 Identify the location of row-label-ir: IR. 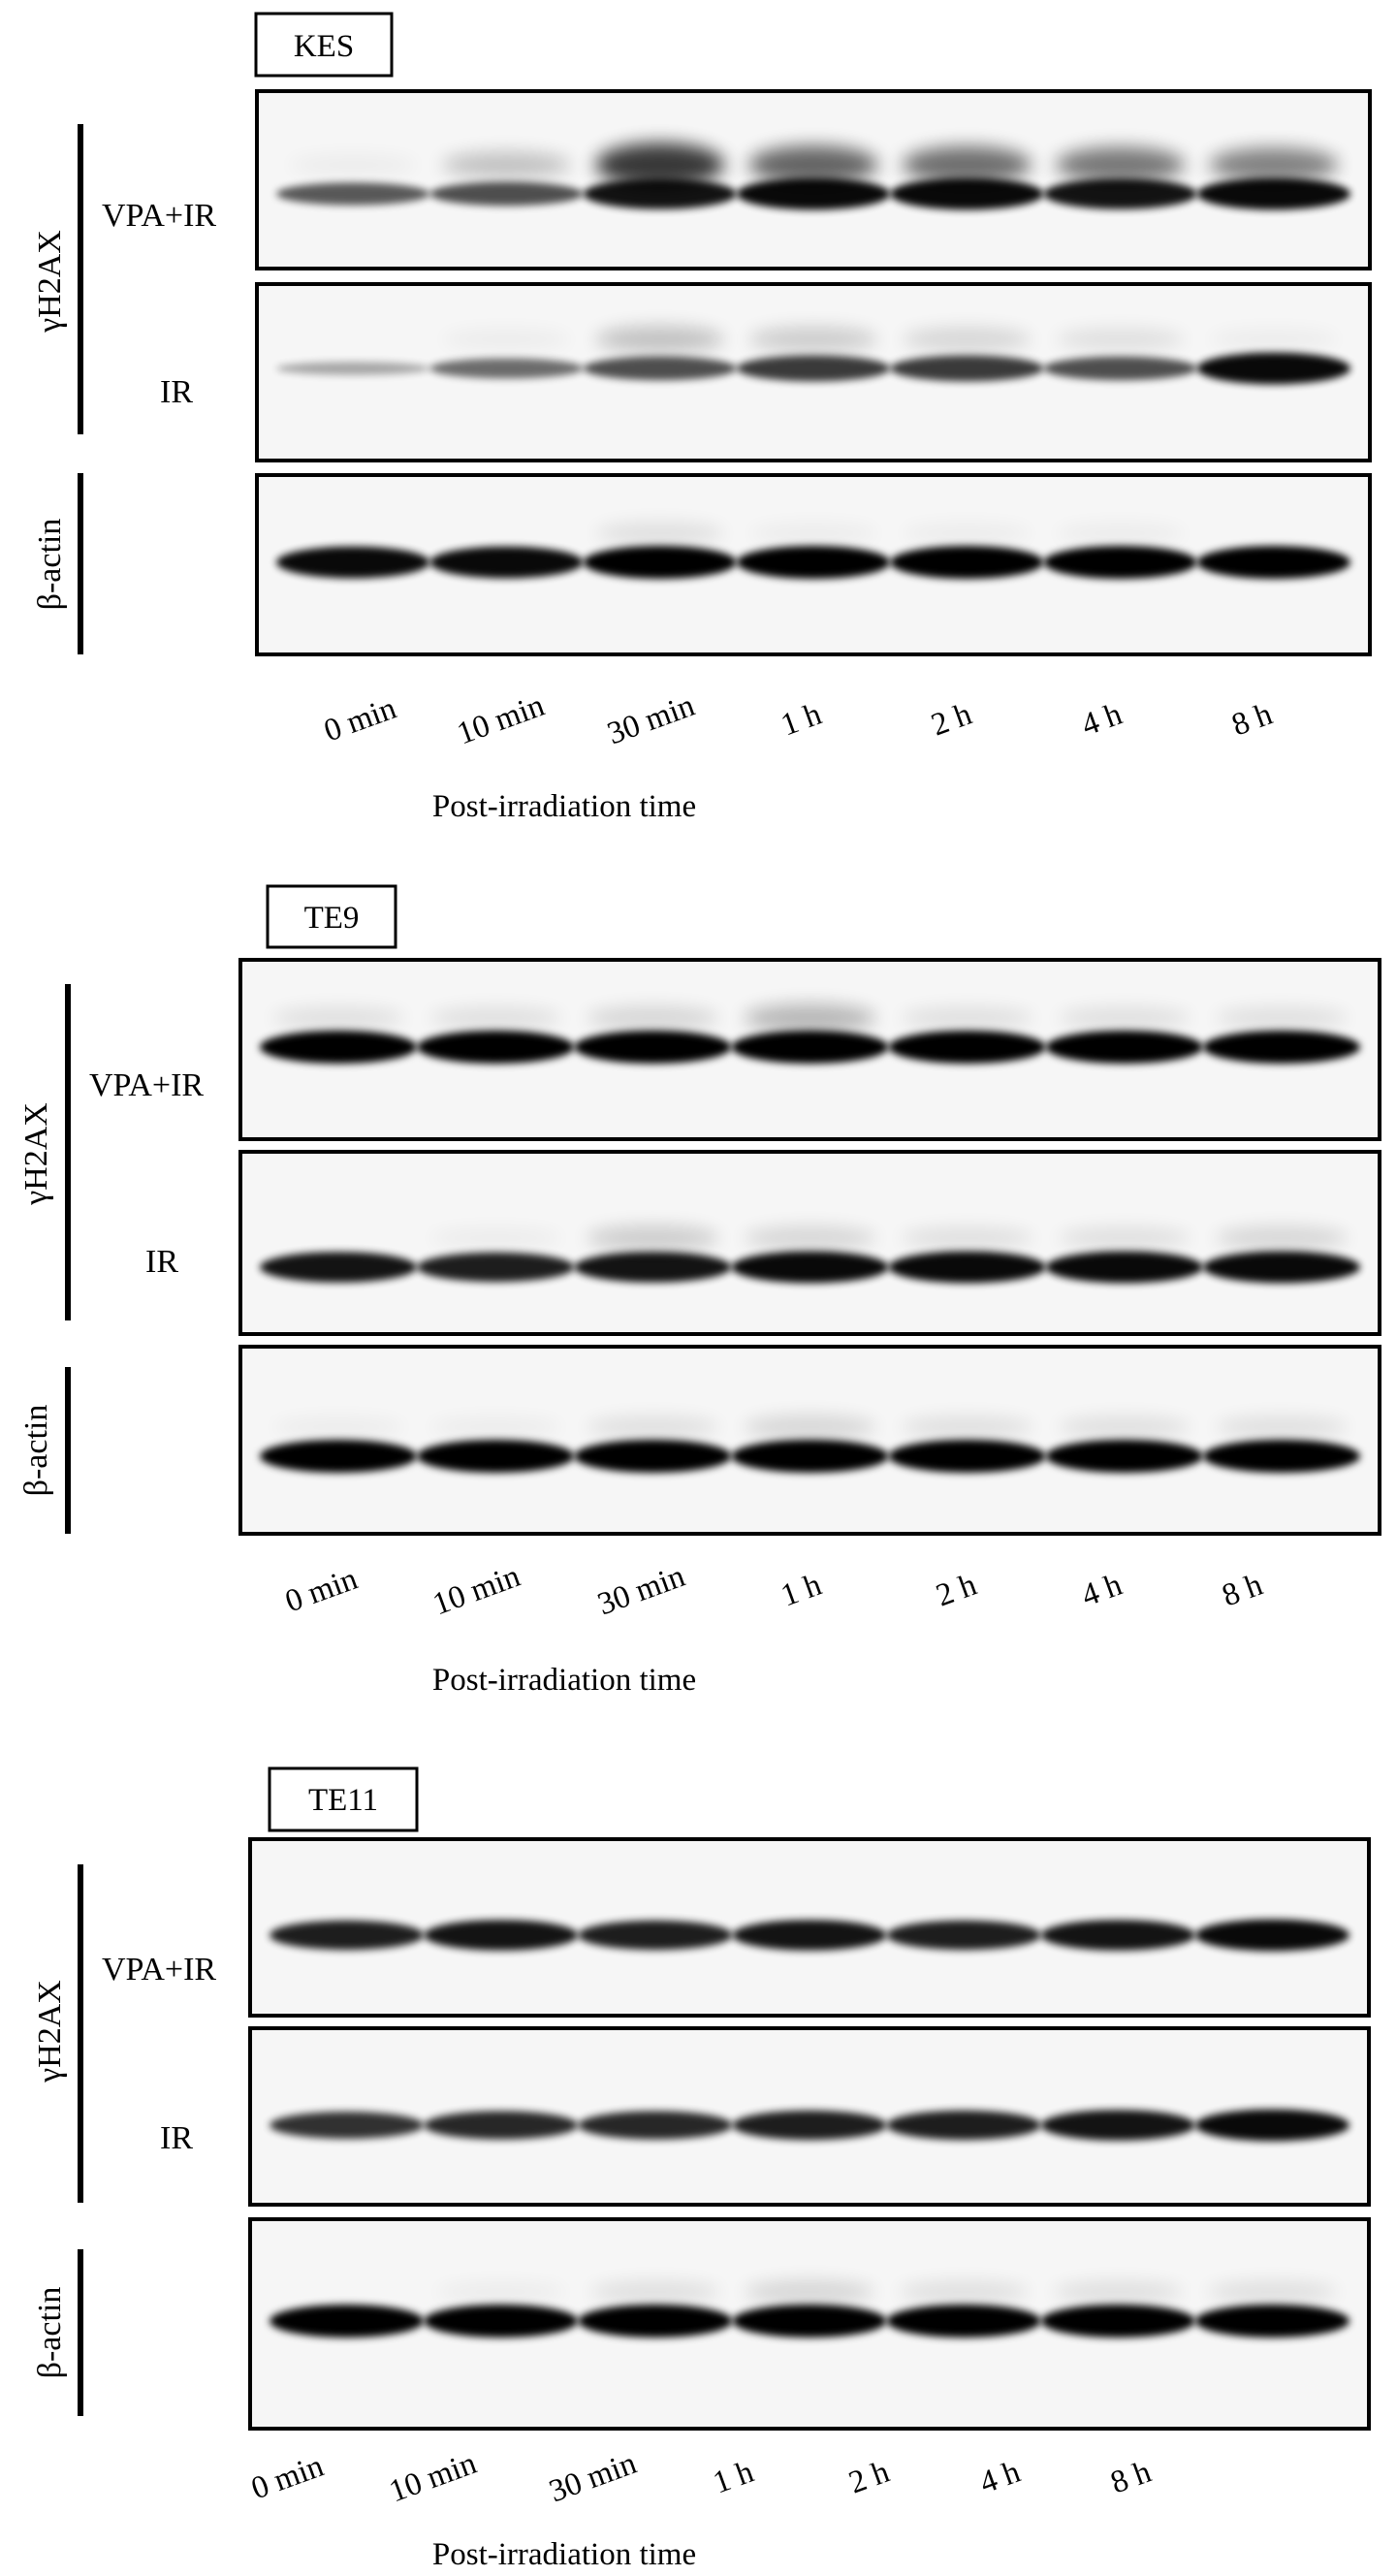
(161, 1262).